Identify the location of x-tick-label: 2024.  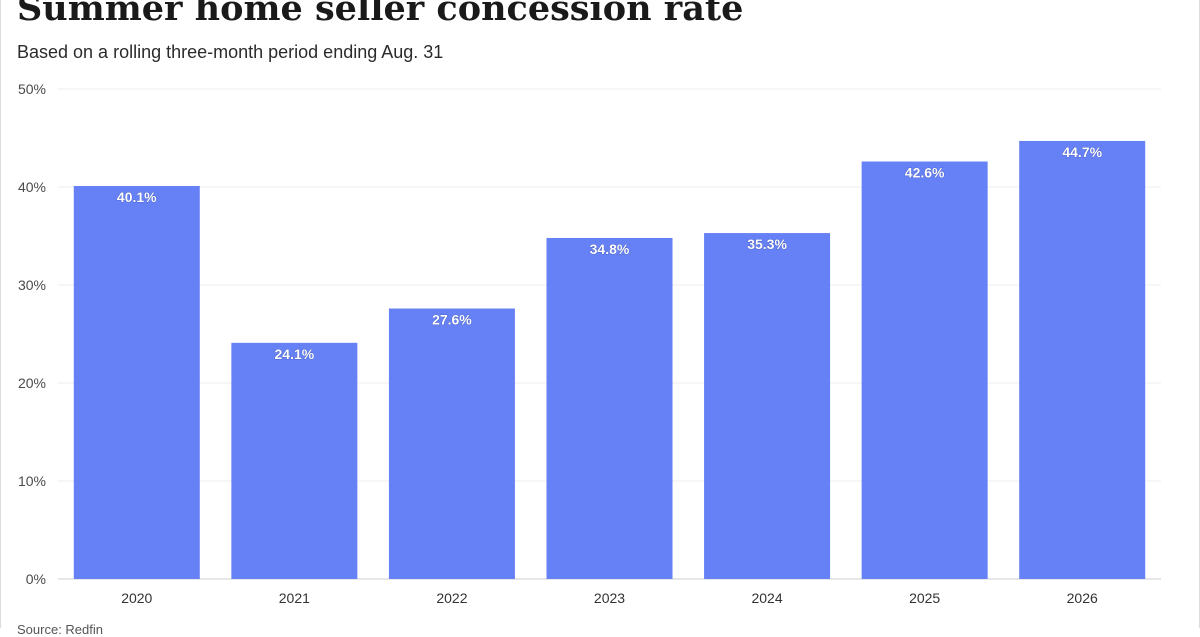
(766, 598).